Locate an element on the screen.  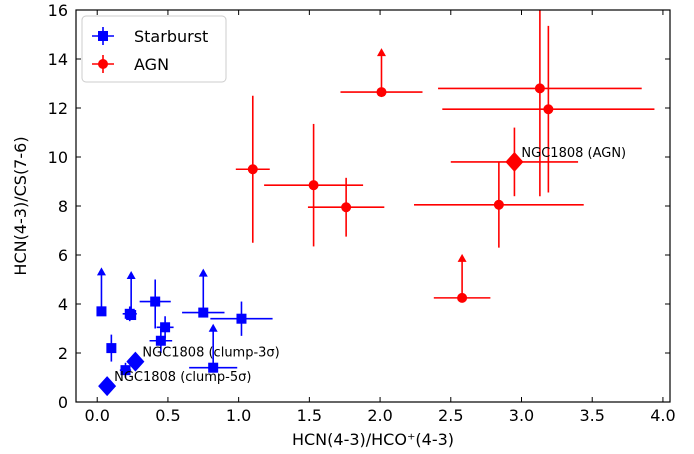
y-tick-label: 14 is located at coordinates (58, 59).